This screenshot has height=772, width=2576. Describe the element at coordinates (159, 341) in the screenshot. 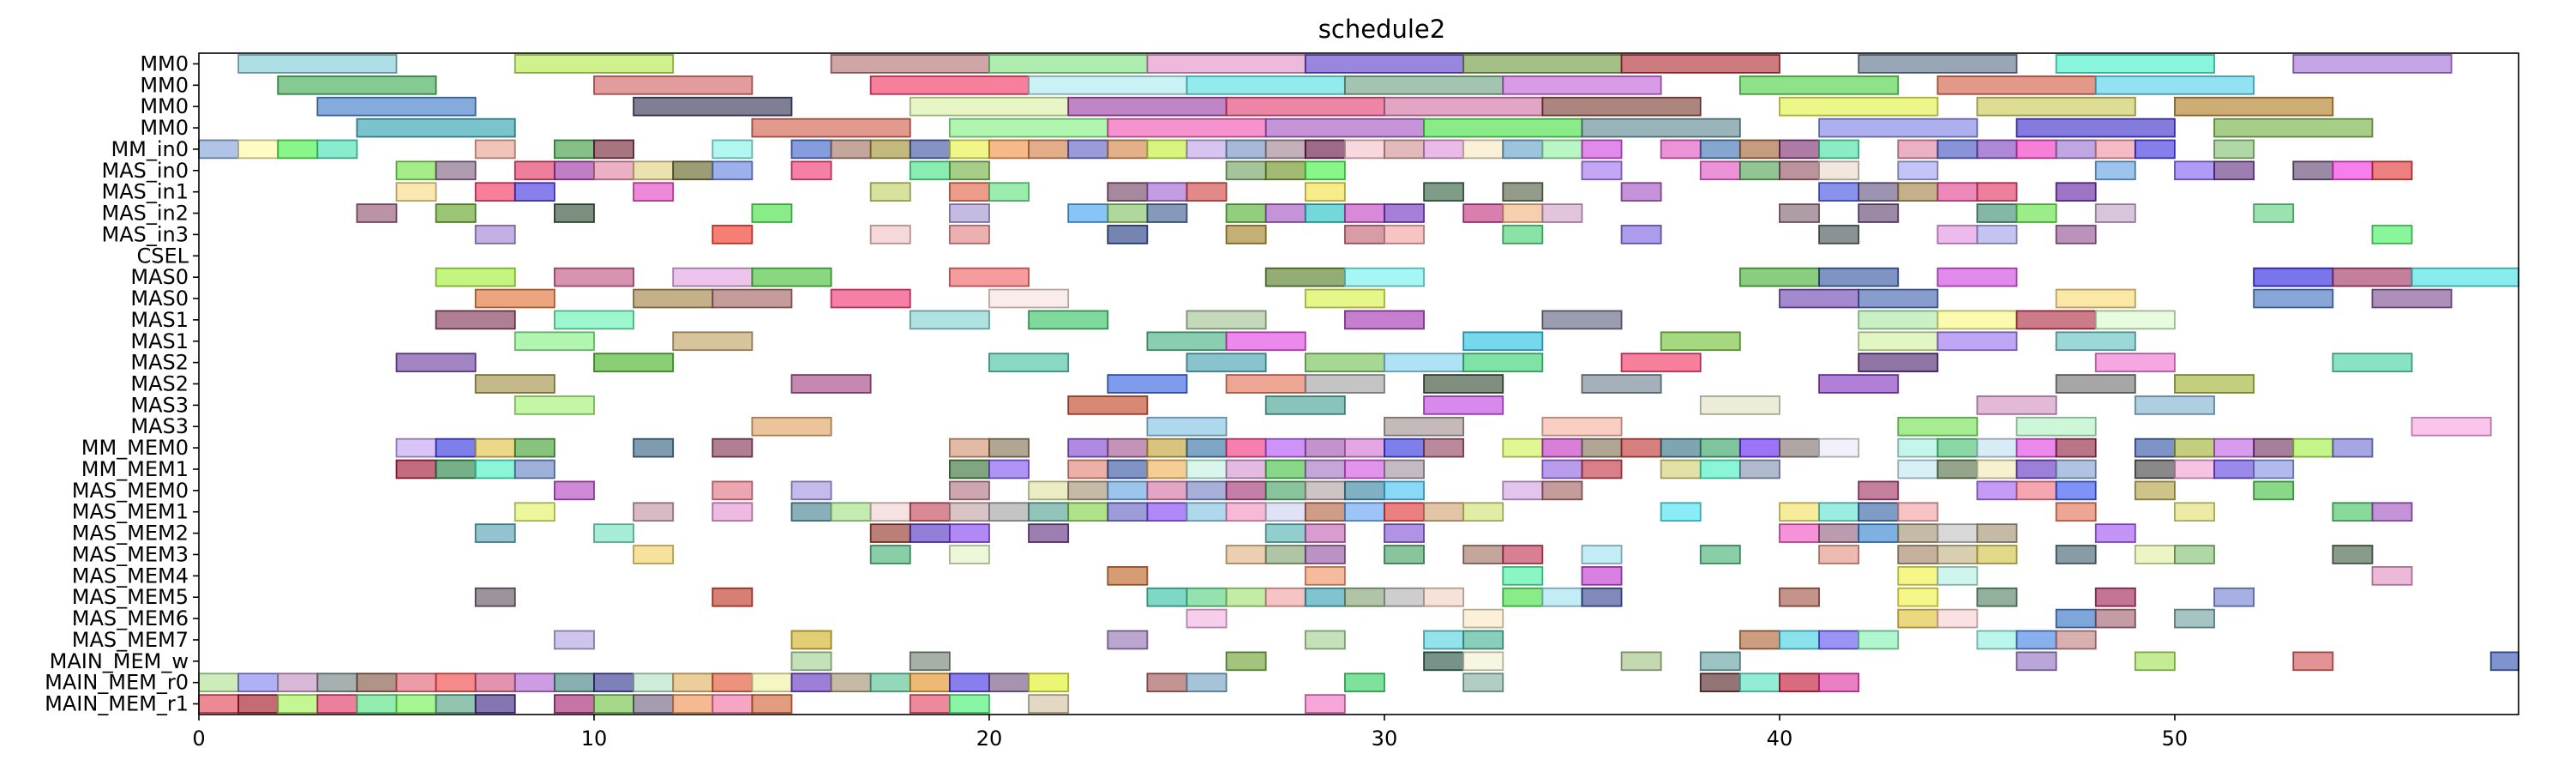

I see `row-label-13: MAS1` at that location.